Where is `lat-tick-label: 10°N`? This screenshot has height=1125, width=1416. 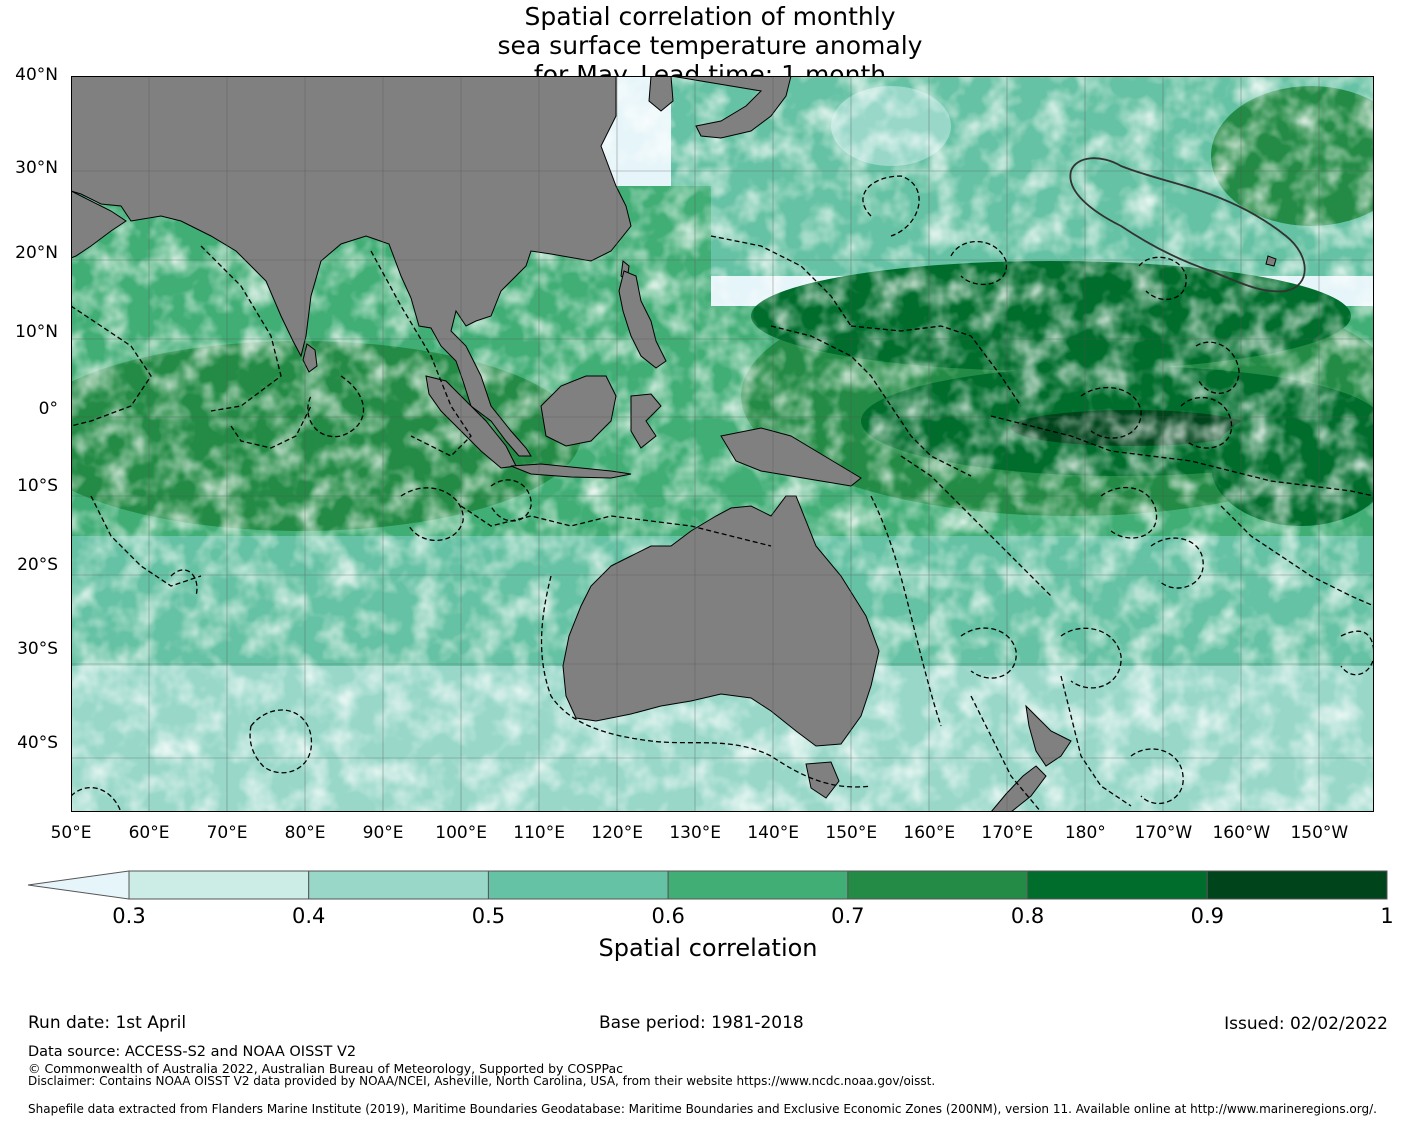
lat-tick-label: 10°N is located at coordinates (36, 332).